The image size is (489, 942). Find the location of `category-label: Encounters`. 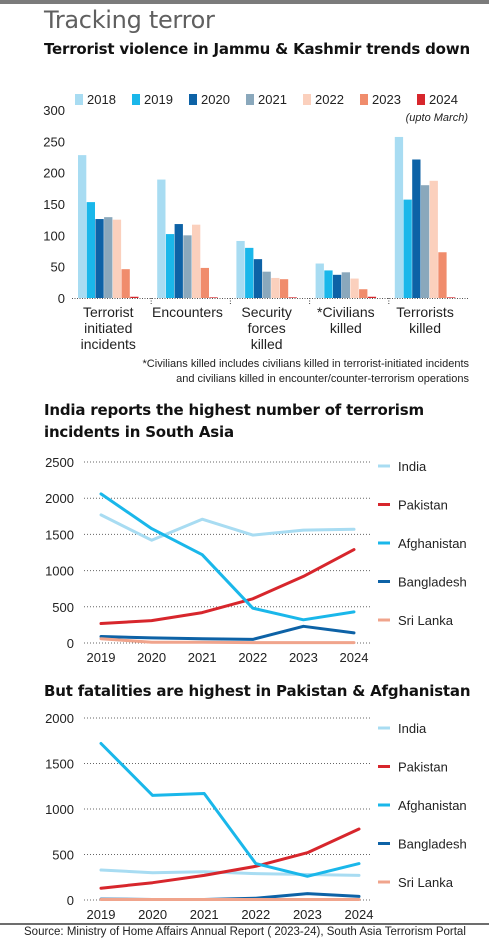

category-label: Encounters is located at coordinates (187, 312).